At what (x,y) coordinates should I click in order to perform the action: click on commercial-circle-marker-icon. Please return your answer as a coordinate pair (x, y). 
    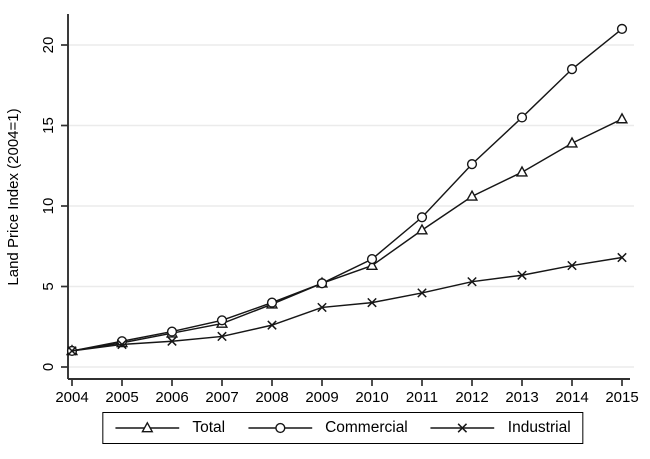
    Looking at the image, I should click on (280, 427).